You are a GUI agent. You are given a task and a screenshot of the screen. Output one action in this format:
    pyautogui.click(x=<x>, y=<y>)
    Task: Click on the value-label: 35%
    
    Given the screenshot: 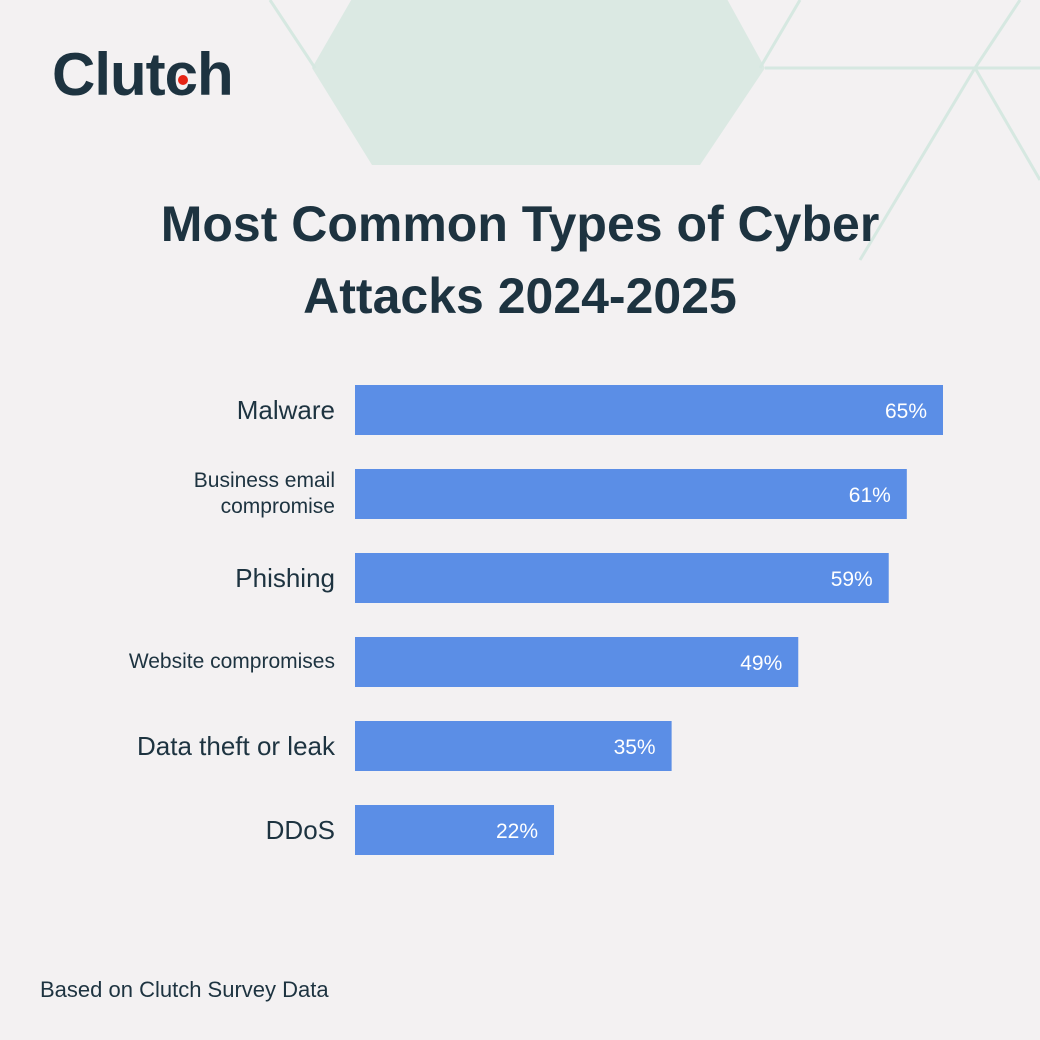 What is the action you would take?
    pyautogui.click(x=635, y=747)
    